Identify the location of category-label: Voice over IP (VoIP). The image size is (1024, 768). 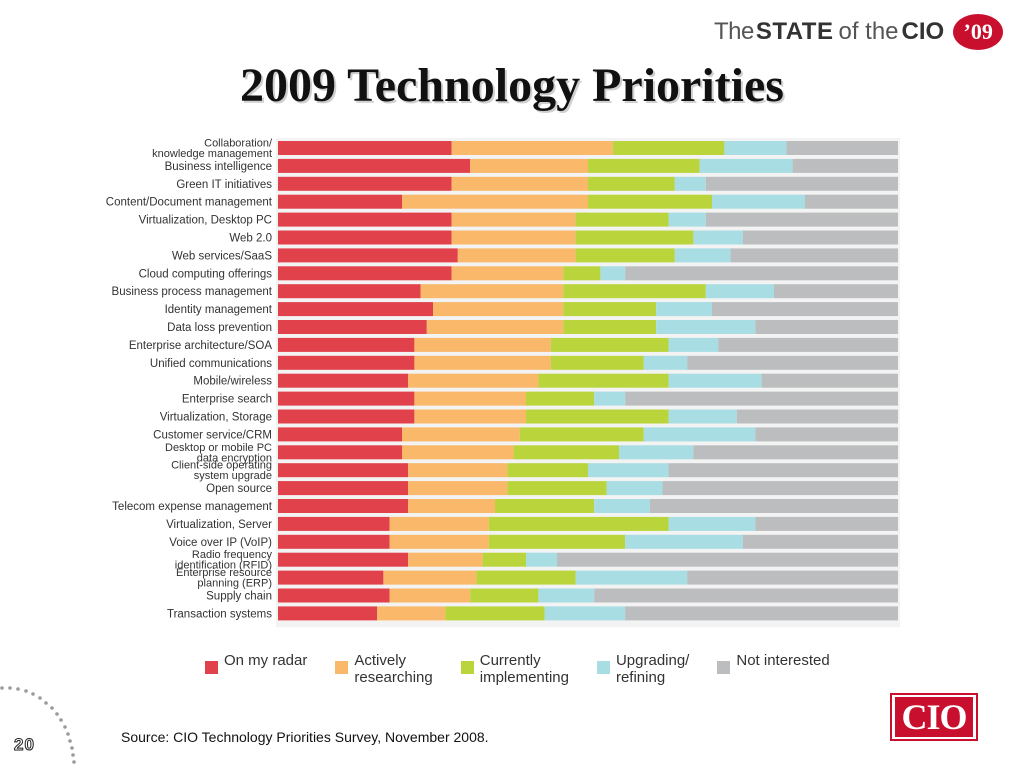
(220, 543).